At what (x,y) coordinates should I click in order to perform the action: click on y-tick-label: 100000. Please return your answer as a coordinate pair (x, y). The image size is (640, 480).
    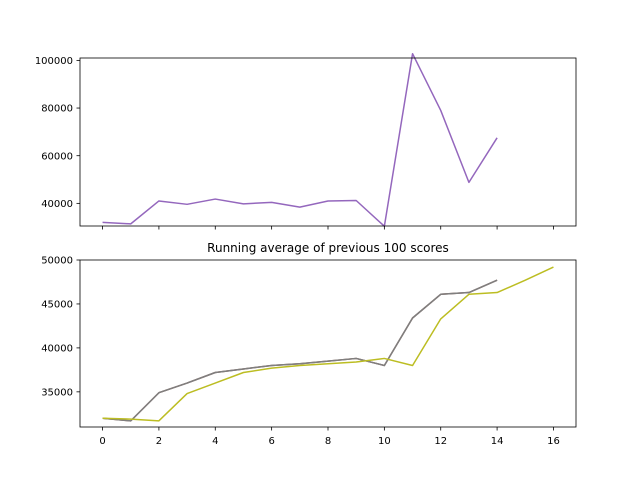
    Looking at the image, I should click on (54, 61).